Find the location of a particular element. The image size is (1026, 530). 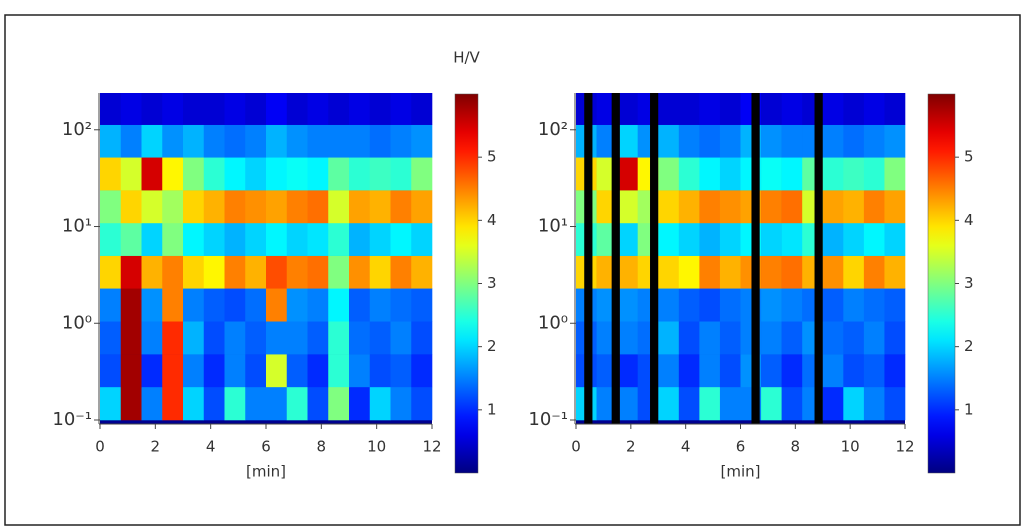

x-axis-label: [min] is located at coordinates (266, 472).